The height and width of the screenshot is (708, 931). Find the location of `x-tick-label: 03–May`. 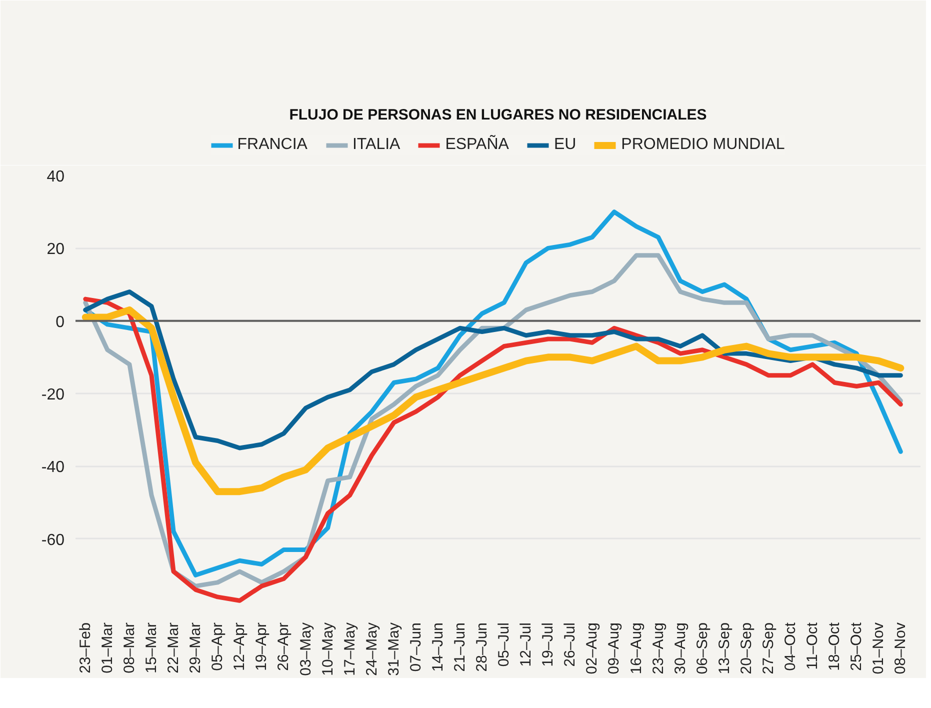

x-tick-label: 03–May is located at coordinates (305, 649).